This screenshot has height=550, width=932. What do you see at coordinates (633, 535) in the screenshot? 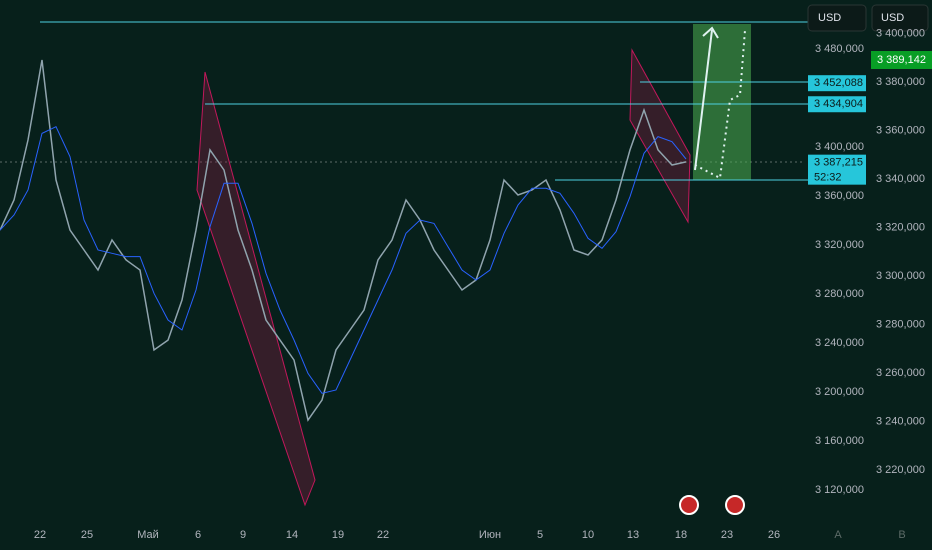
I see `x-tick-label: 13` at bounding box center [633, 535].